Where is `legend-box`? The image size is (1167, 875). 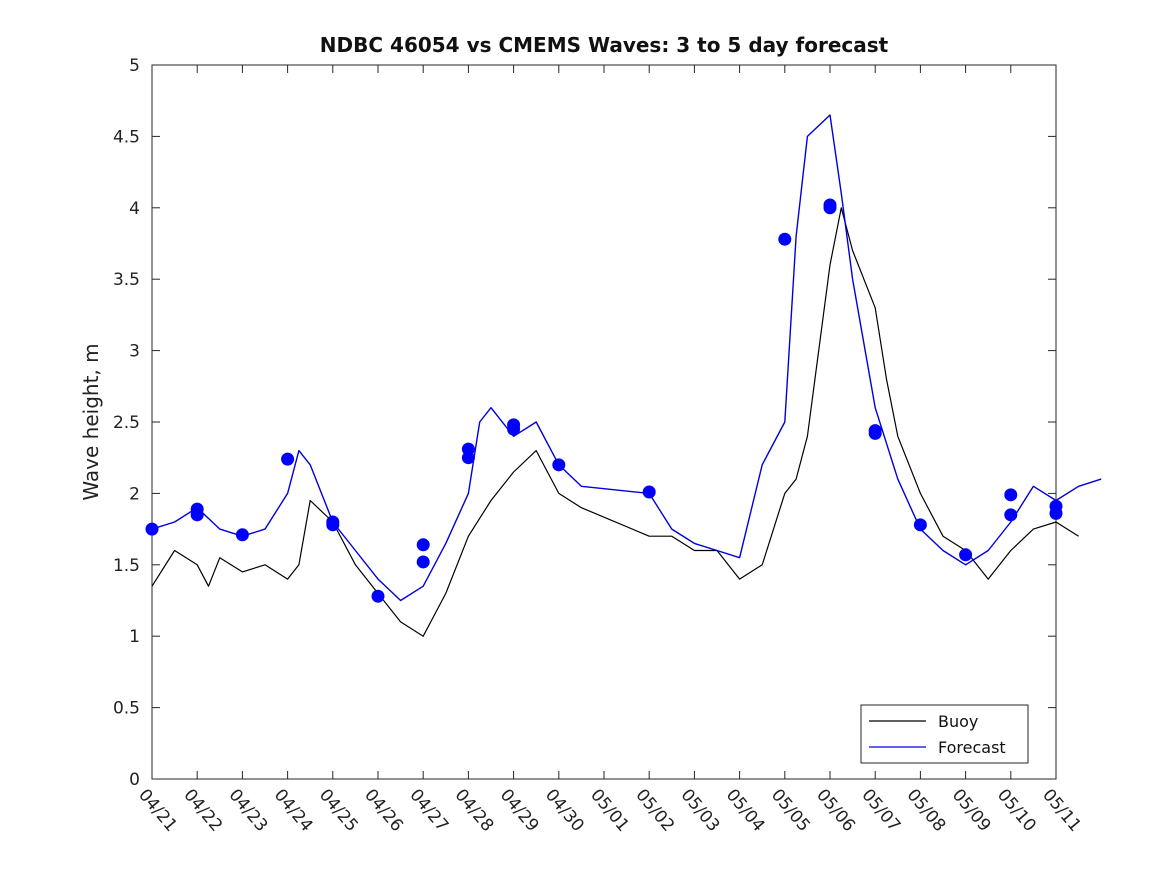
legend-box is located at coordinates (944, 734).